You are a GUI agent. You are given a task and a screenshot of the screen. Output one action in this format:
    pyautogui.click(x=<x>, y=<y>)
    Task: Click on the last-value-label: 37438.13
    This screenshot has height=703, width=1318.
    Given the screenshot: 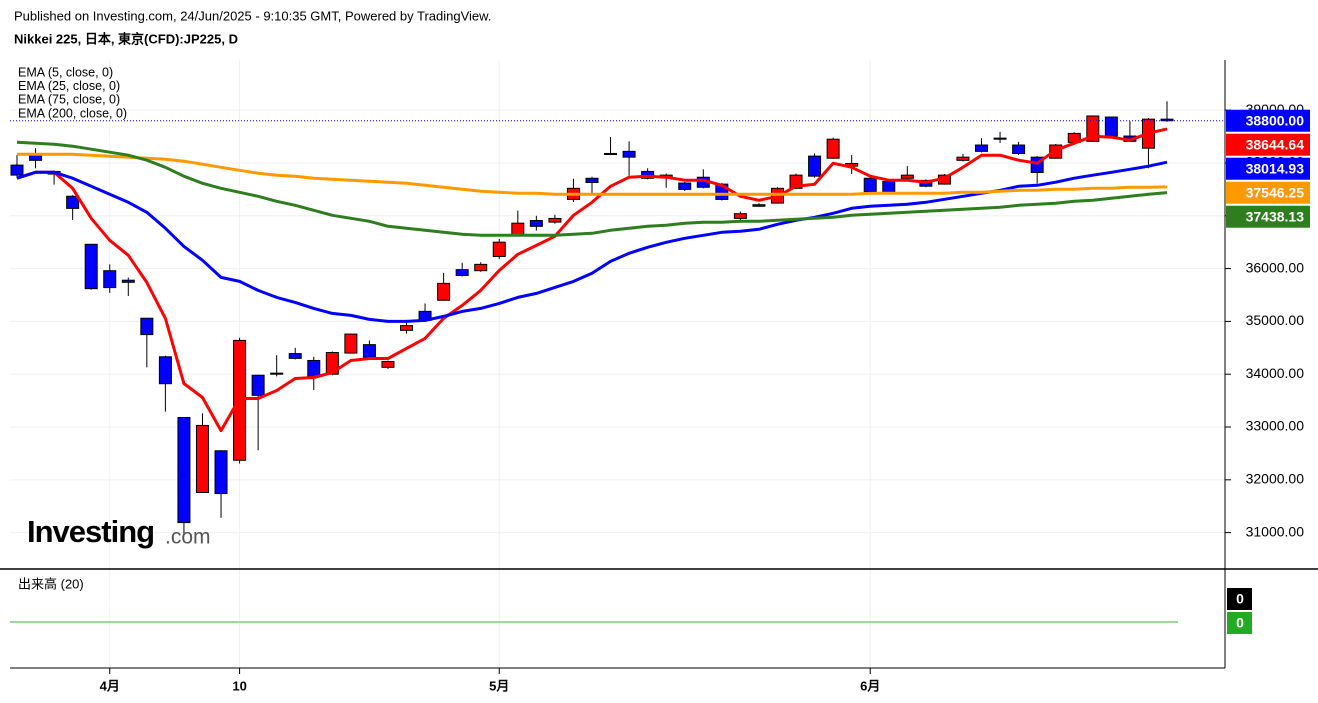 What is the action you would take?
    pyautogui.click(x=1275, y=216)
    